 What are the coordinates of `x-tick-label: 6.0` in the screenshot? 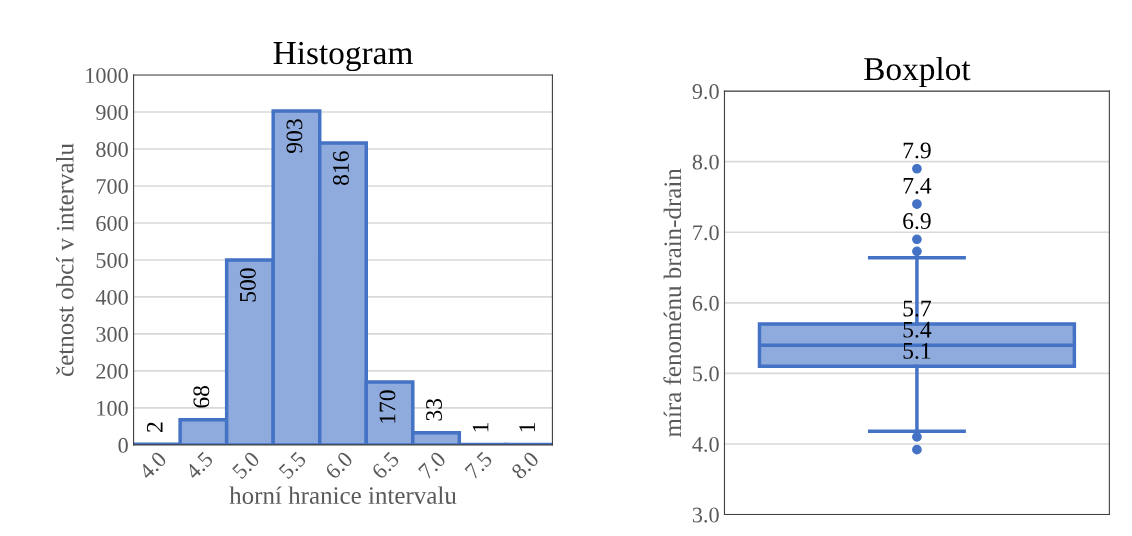 It's located at (339, 465).